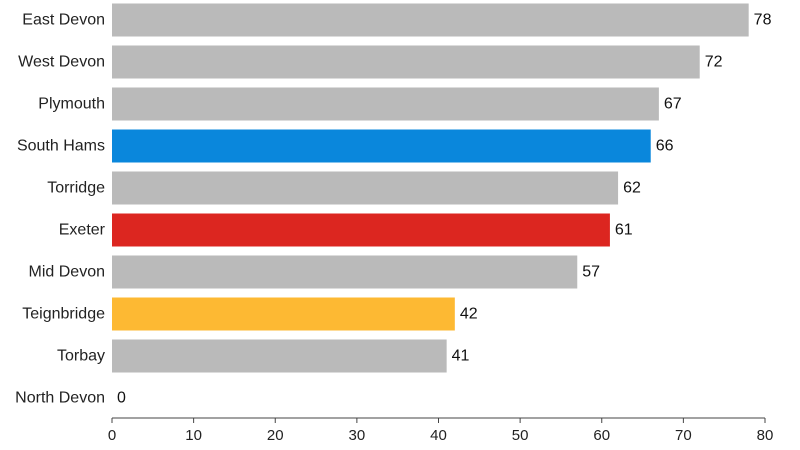 The image size is (800, 450). I want to click on value-label-east-devon: 78, so click(763, 20).